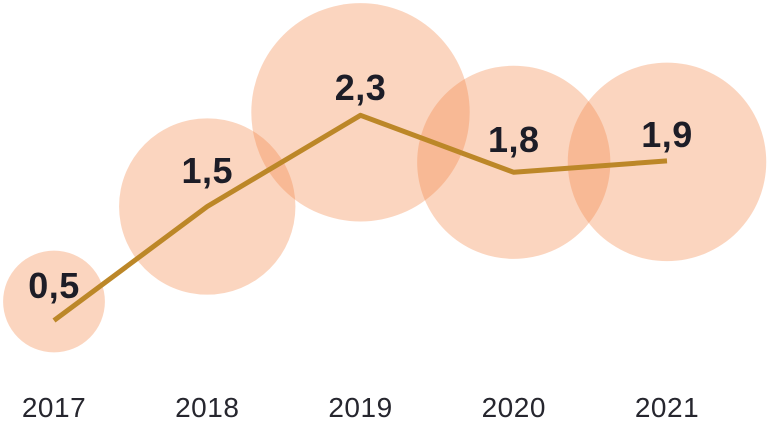 The width and height of the screenshot is (770, 424). What do you see at coordinates (54, 301) in the screenshot?
I see `bubble-2017` at bounding box center [54, 301].